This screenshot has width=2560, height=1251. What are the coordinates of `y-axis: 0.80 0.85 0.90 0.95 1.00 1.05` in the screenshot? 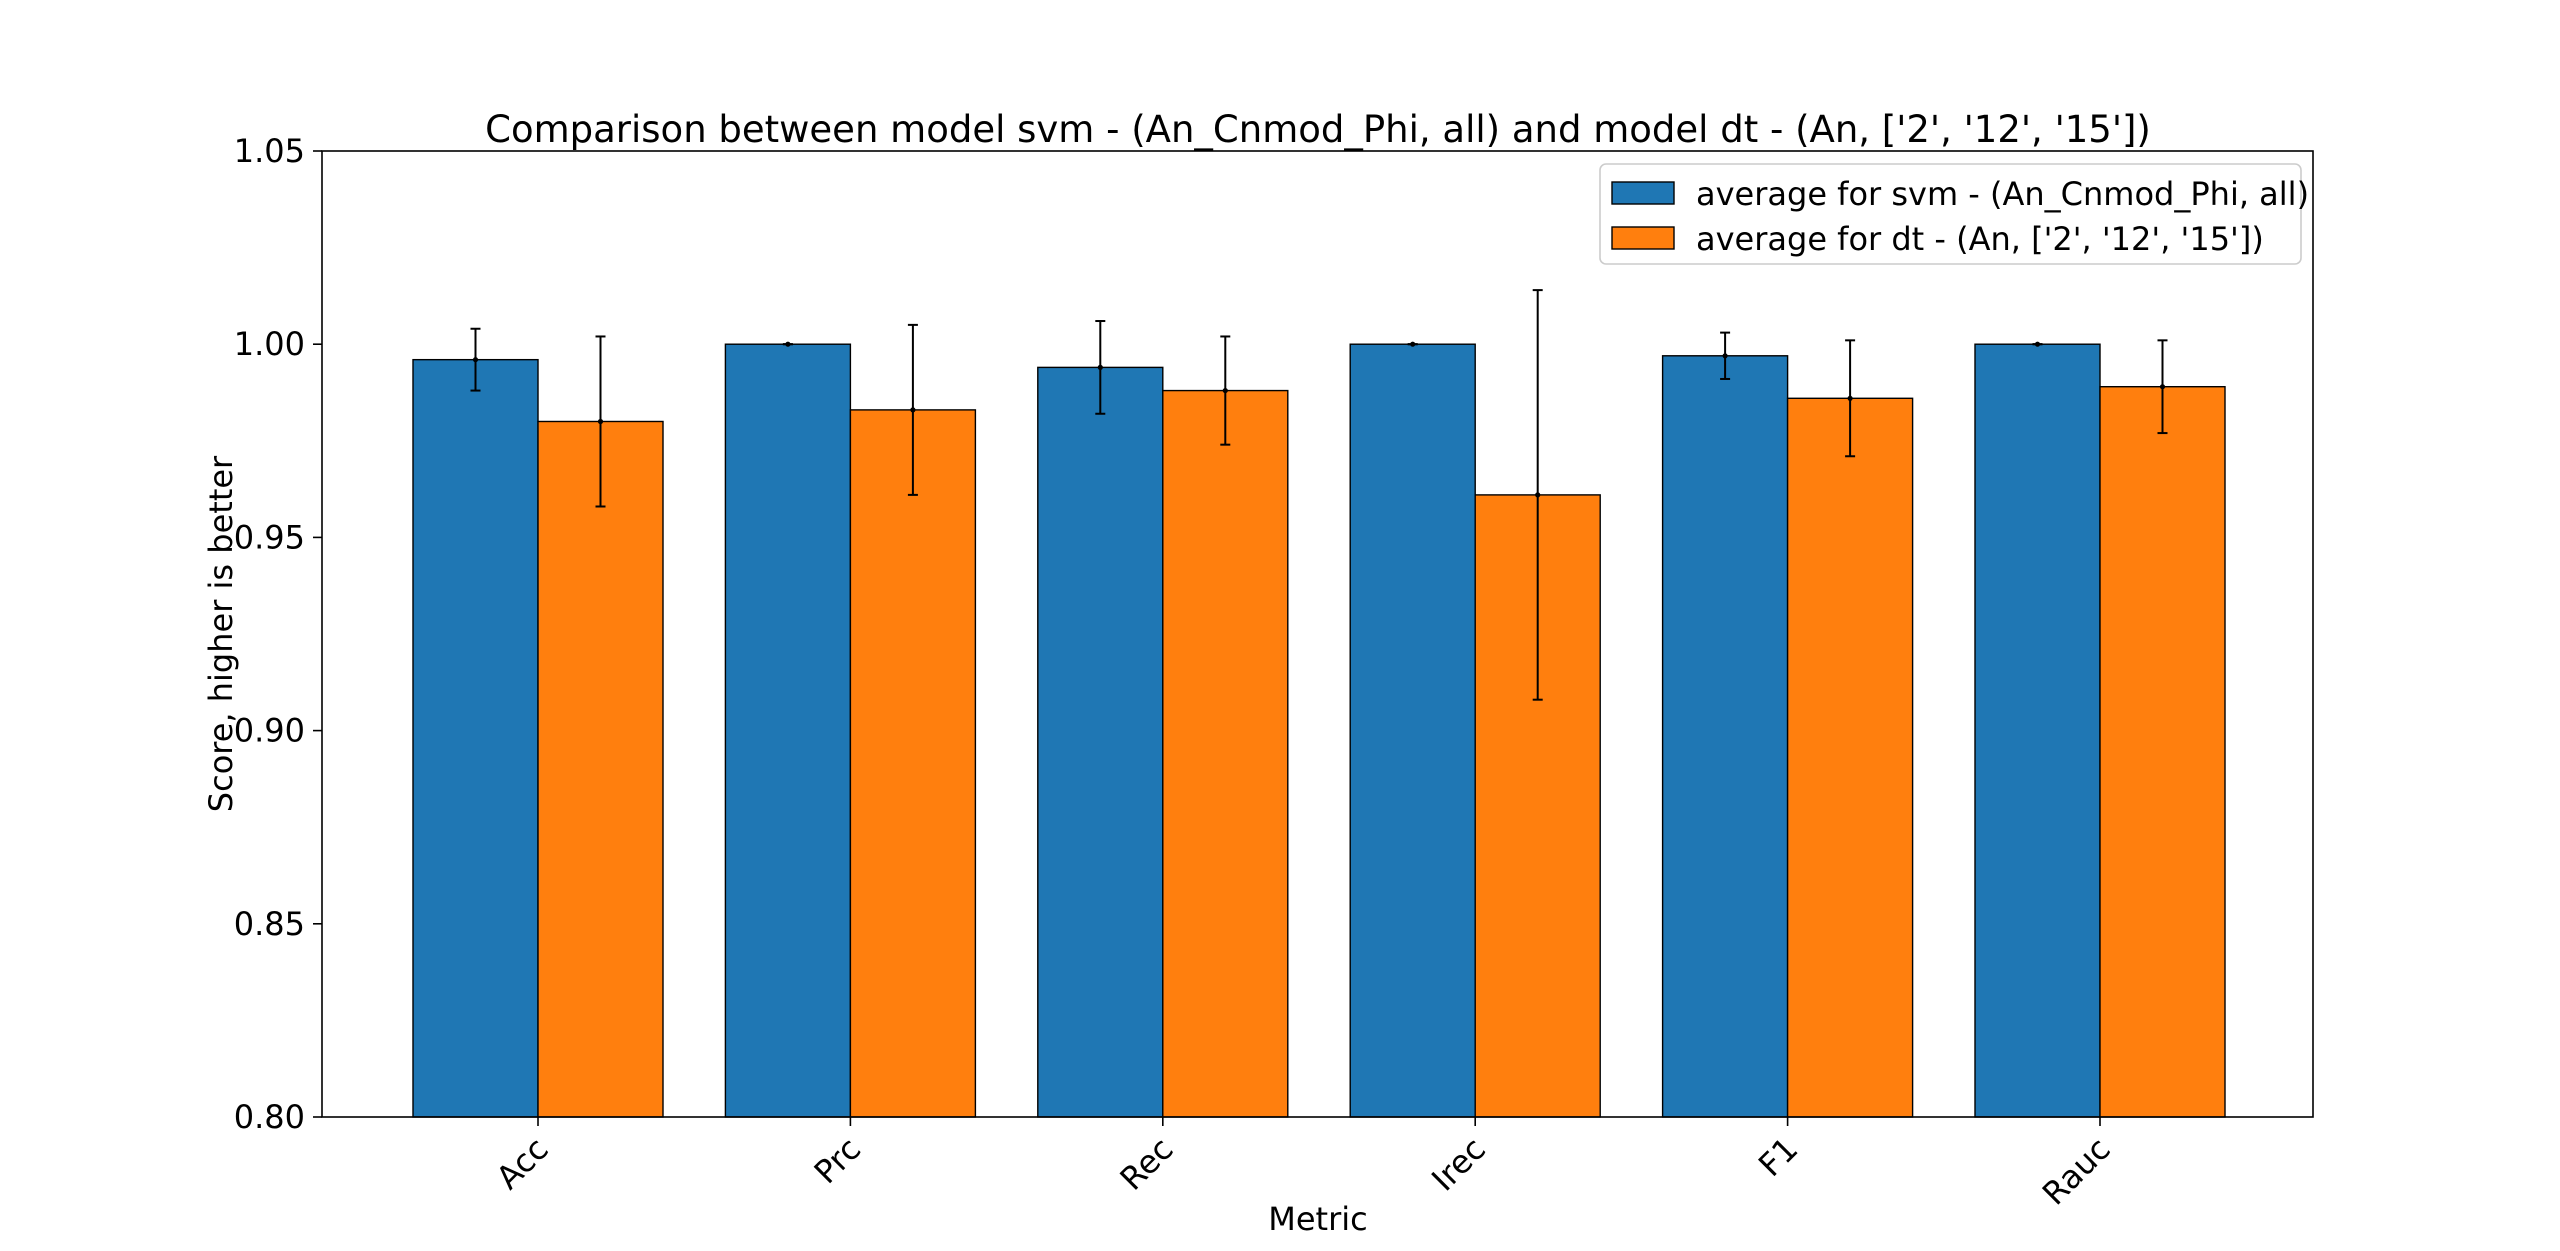 It's located at (278, 634).